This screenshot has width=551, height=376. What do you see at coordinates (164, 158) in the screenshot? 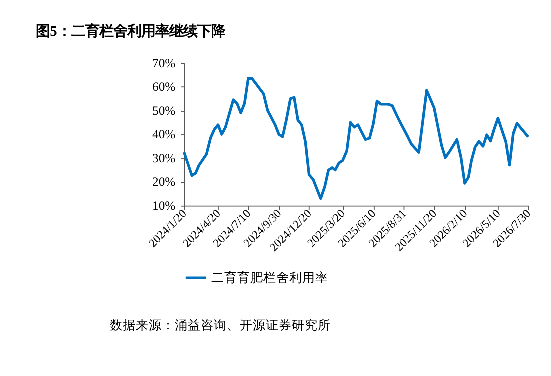
I see `y-tick-label: 30%` at bounding box center [164, 158].